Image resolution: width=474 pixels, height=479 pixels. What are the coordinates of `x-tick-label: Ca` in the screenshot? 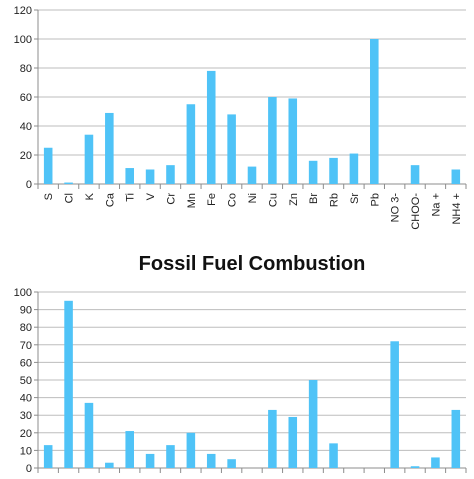 It's located at (110, 199).